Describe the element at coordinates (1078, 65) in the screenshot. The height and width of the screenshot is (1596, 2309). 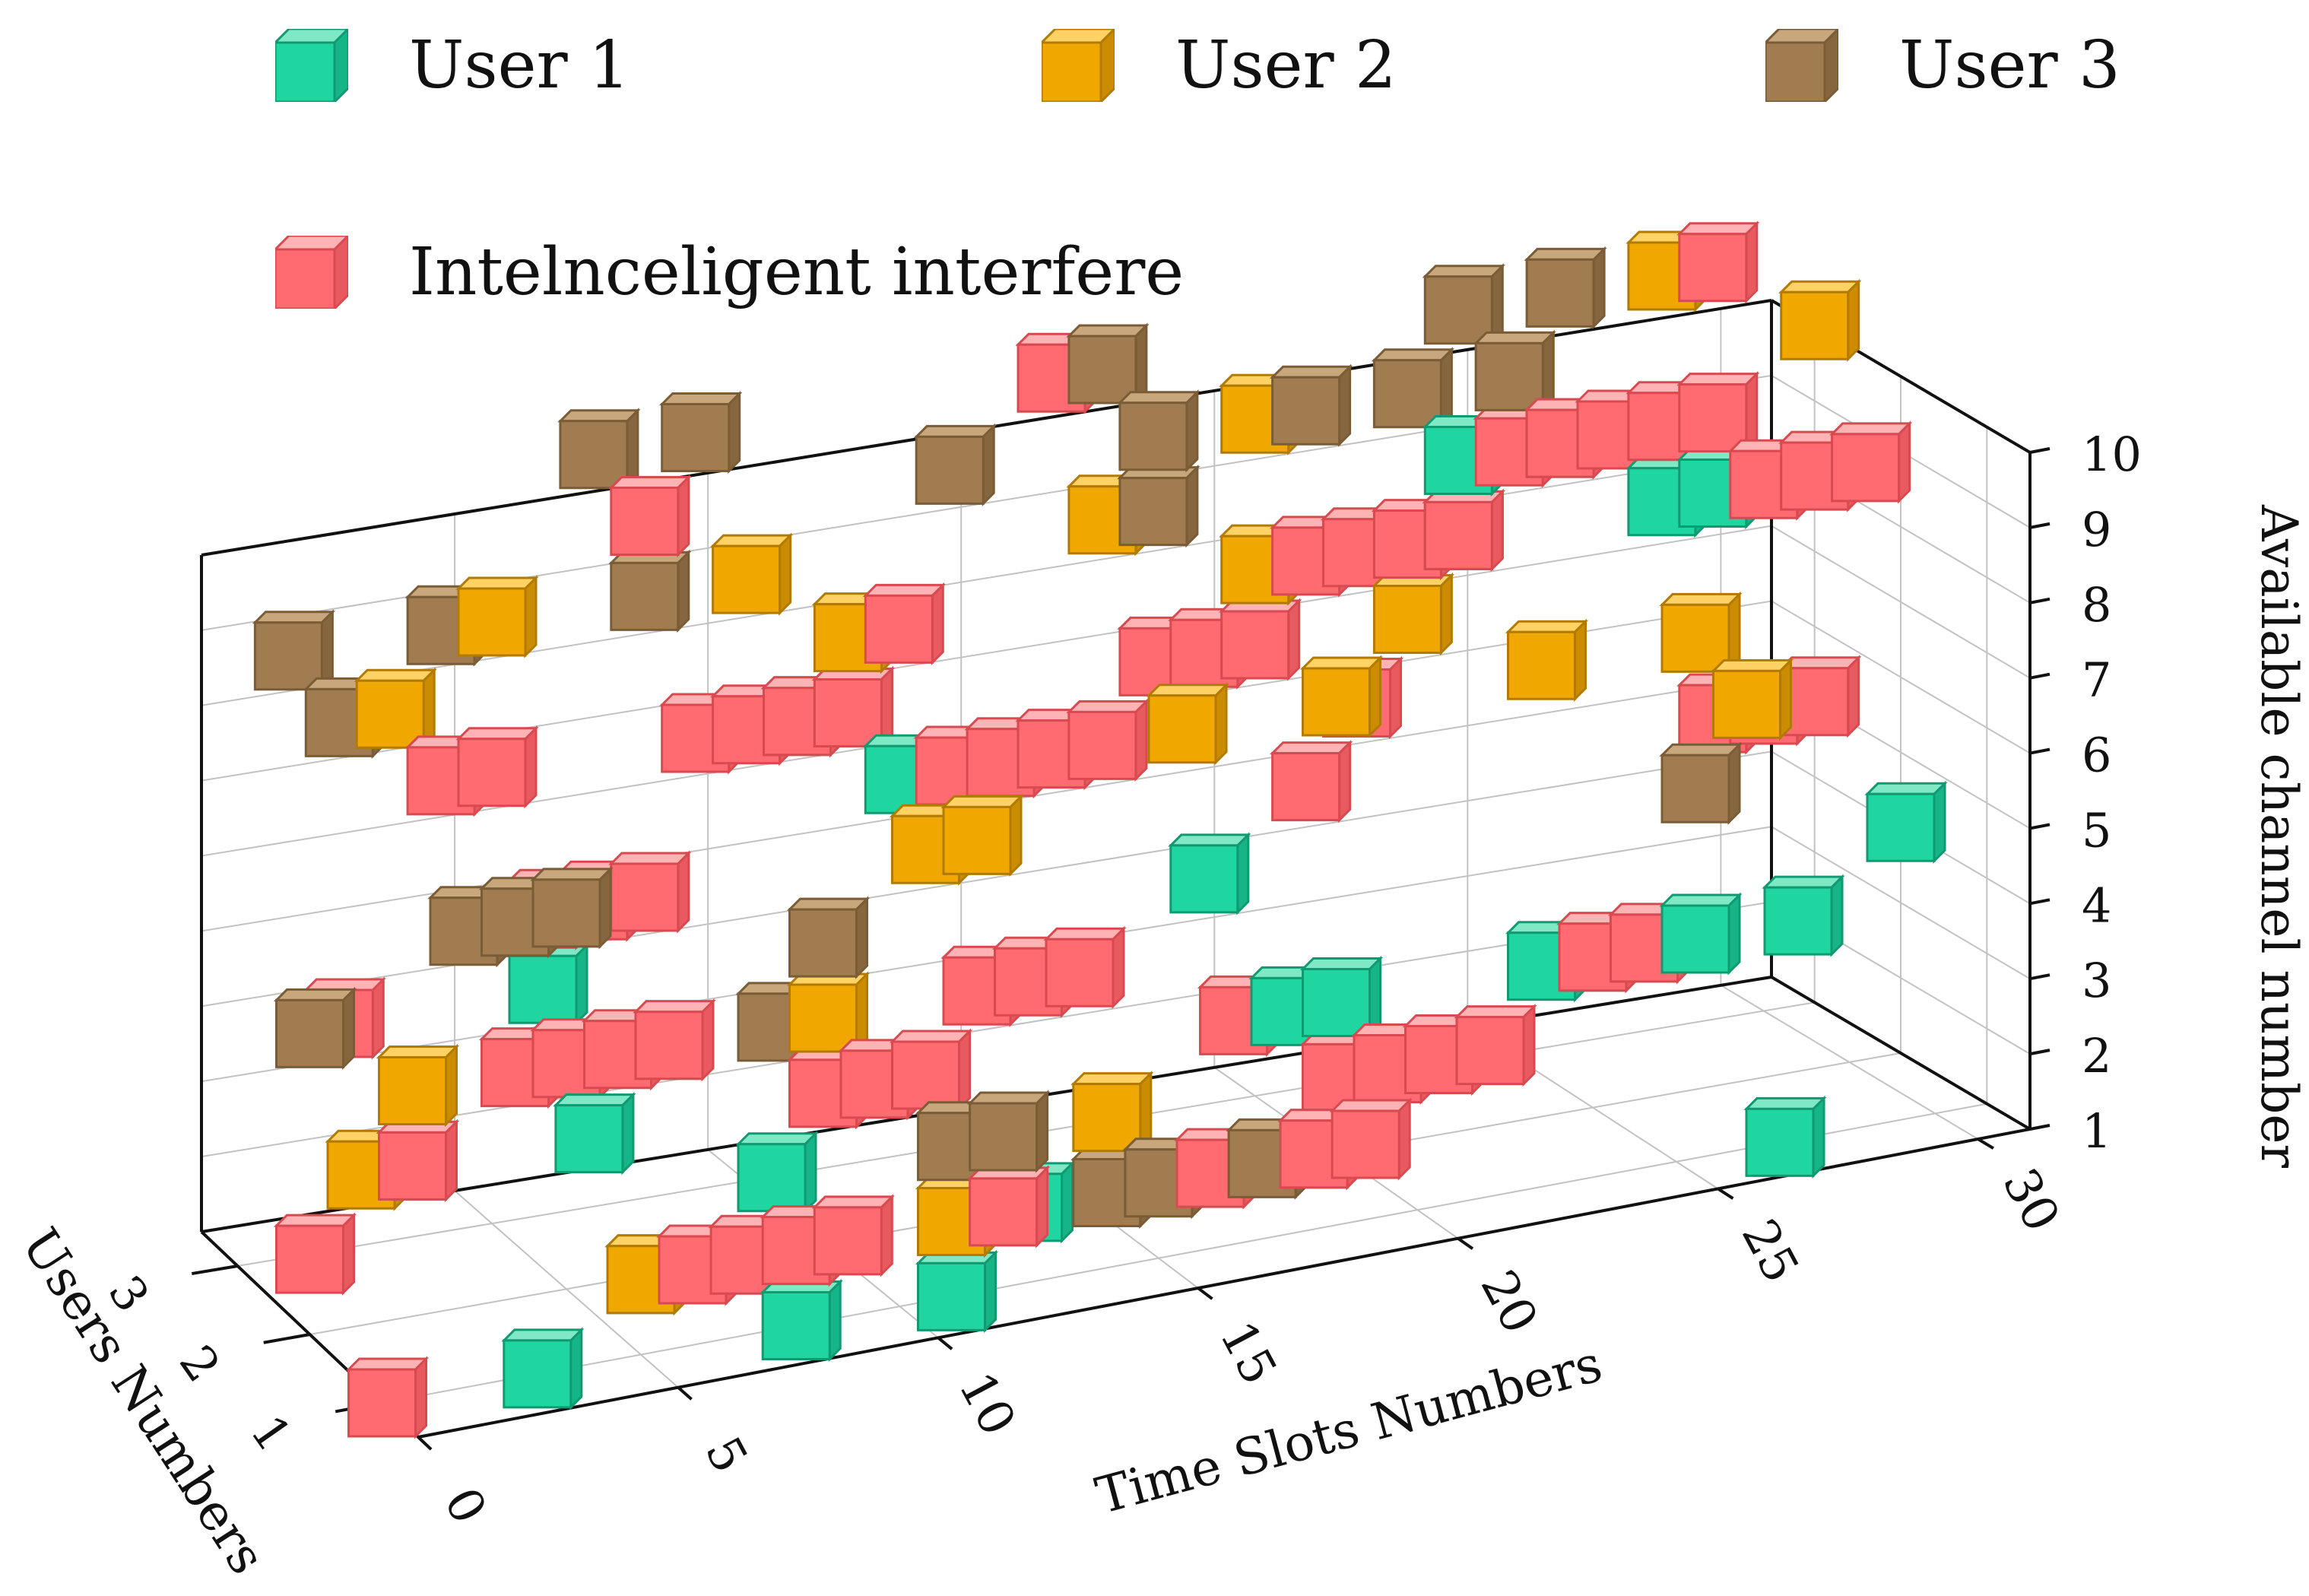
I see `legend-swatch-user2-icon` at that location.